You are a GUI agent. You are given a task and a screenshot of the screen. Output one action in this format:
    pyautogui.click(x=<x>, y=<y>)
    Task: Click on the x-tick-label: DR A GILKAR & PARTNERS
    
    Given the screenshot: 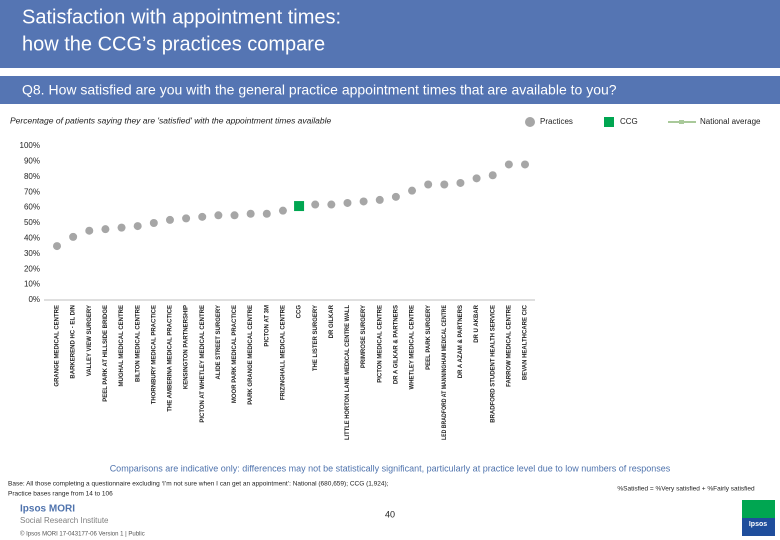 What is the action you would take?
    pyautogui.click(x=396, y=344)
    